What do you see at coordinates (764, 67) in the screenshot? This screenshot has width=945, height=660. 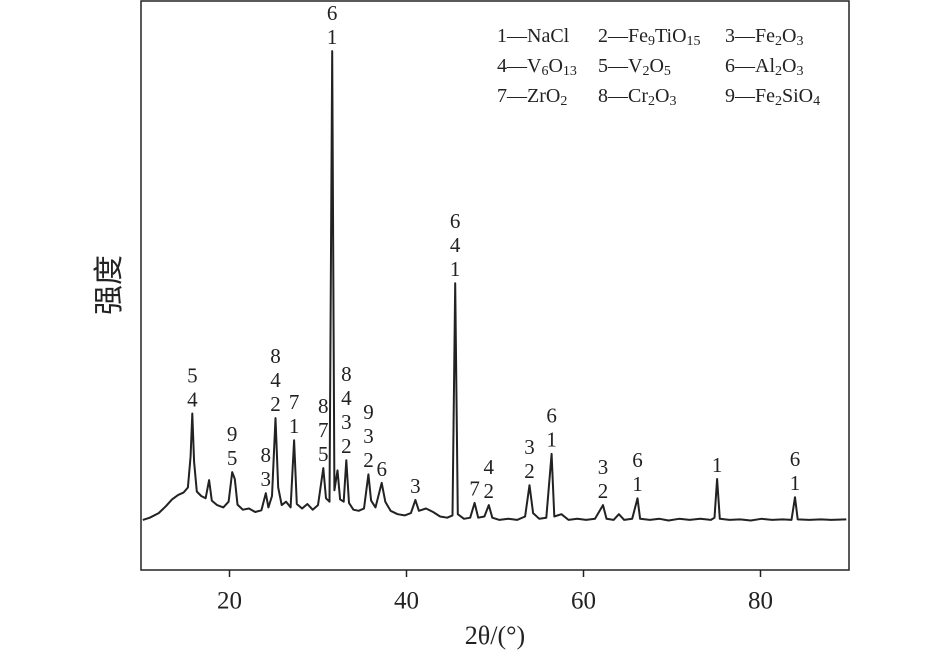 I see `legend-entry: 6—Al2O3` at bounding box center [764, 67].